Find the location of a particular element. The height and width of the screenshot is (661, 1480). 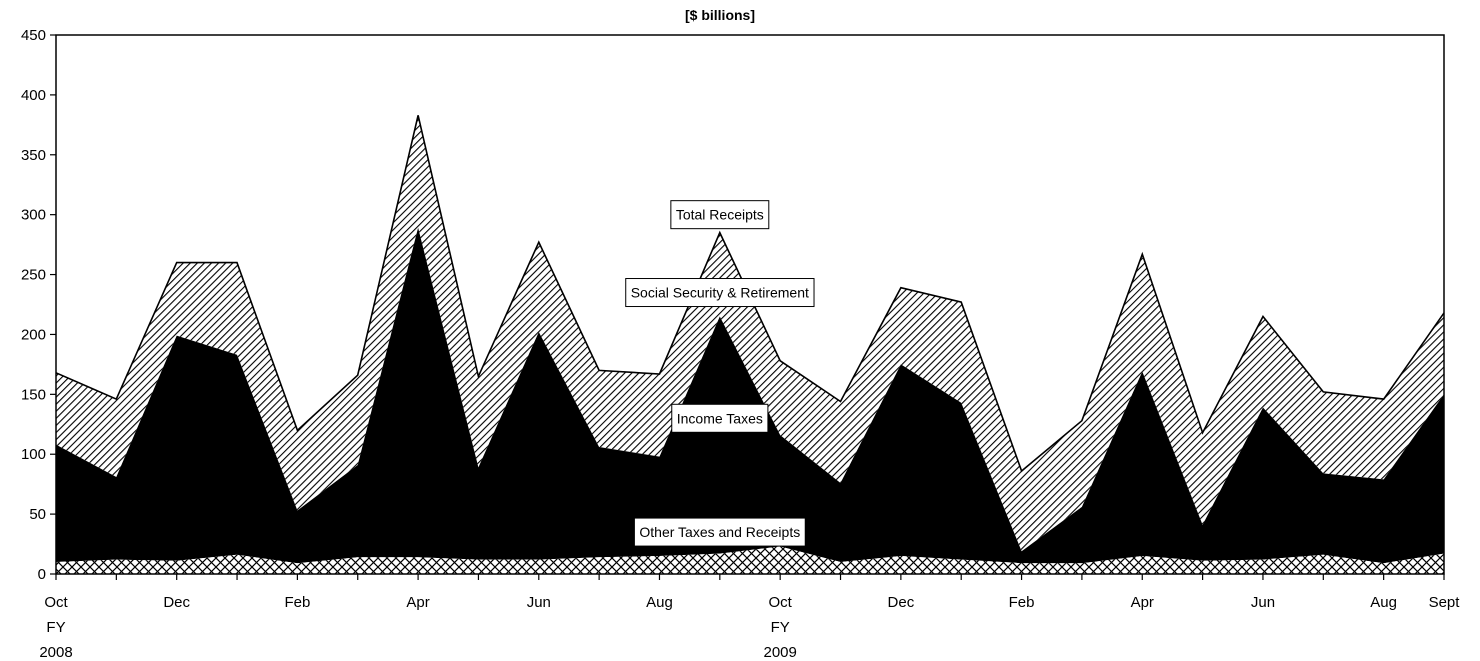

y-tick-label: 200 is located at coordinates (33, 334).